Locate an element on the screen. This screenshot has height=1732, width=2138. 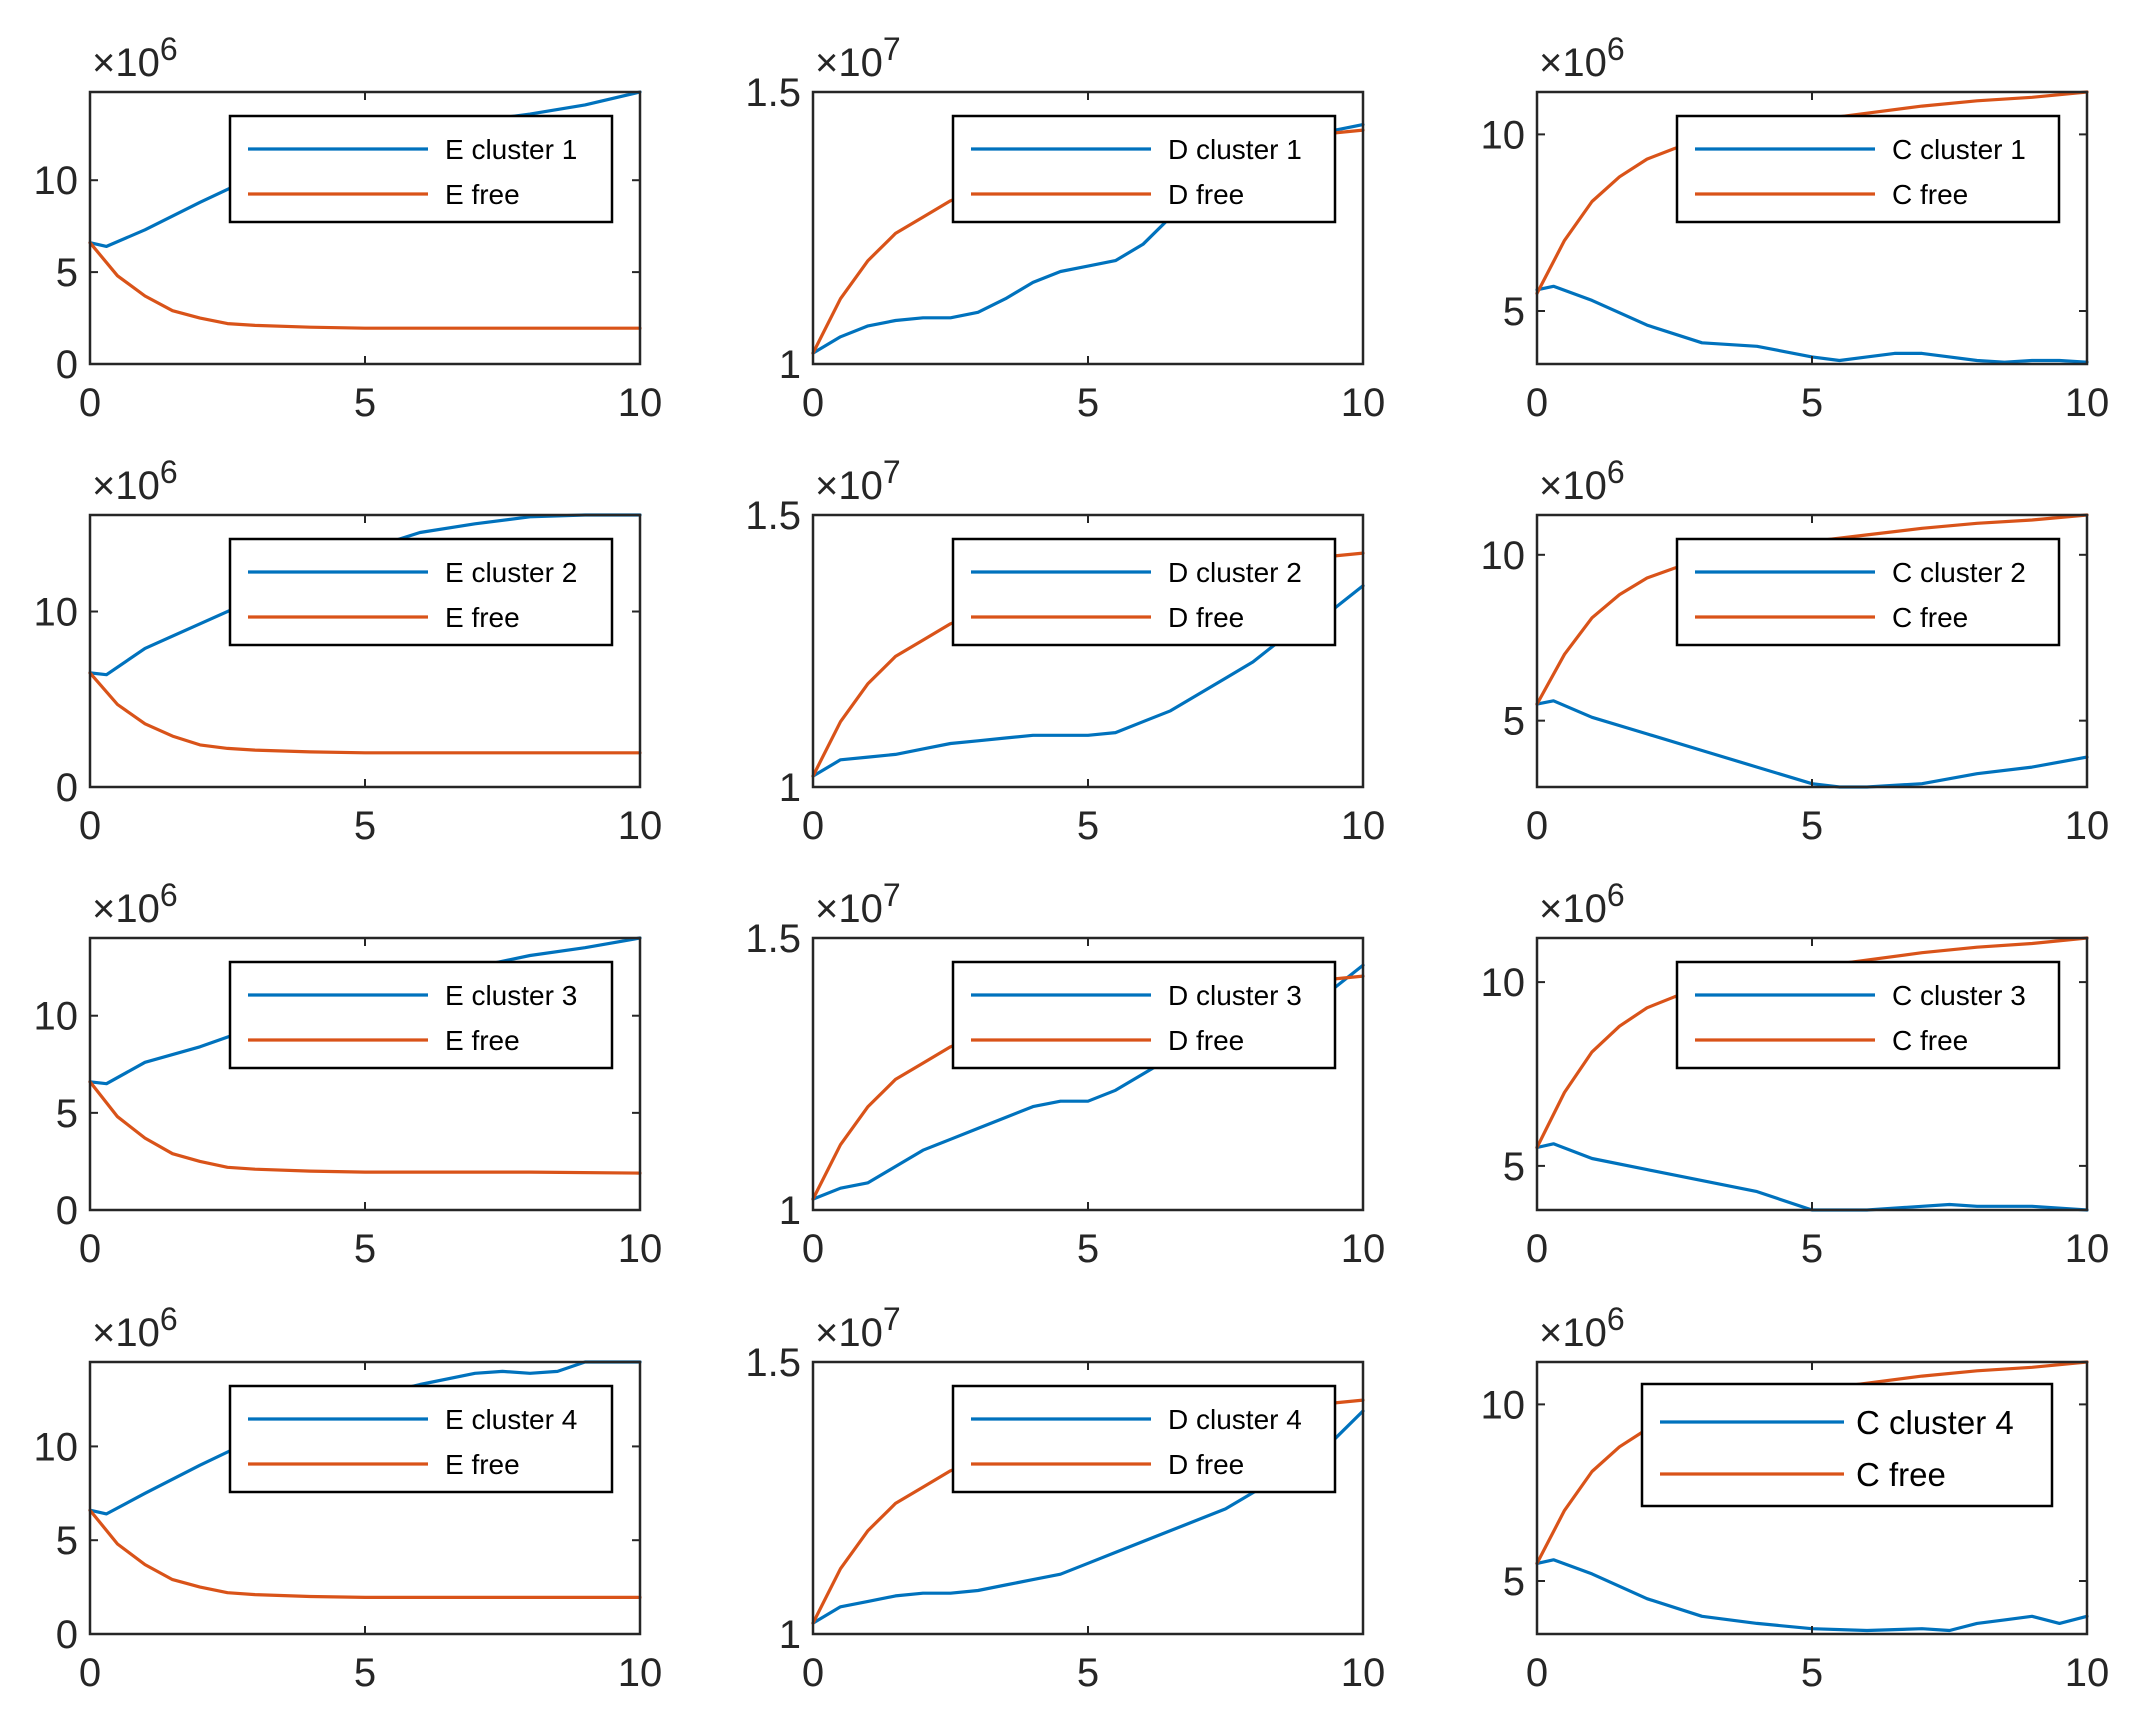
legend: E cluster 2 E free is located at coordinates (421, 592).